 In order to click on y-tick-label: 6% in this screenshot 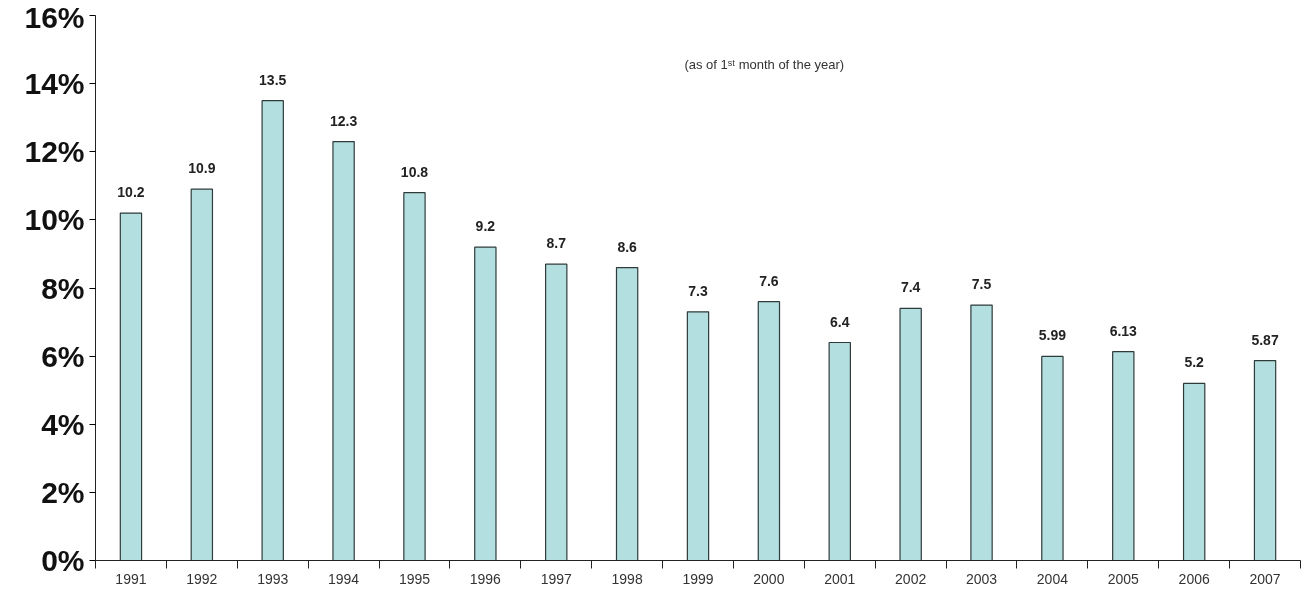, I will do `click(63, 356)`.